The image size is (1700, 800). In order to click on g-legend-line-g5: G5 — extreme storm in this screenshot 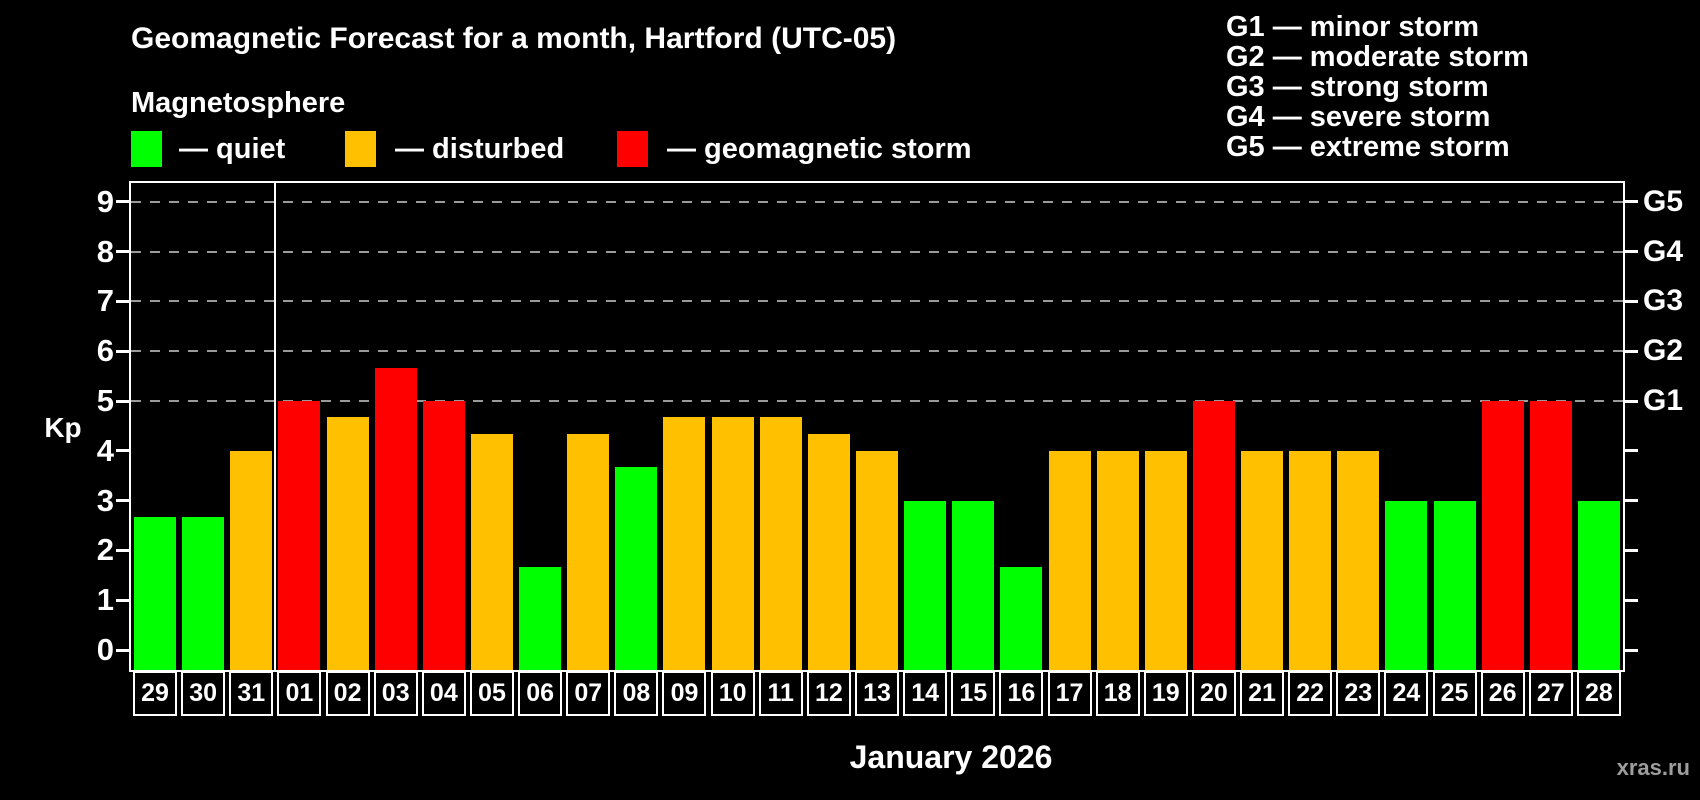, I will do `click(1368, 147)`.